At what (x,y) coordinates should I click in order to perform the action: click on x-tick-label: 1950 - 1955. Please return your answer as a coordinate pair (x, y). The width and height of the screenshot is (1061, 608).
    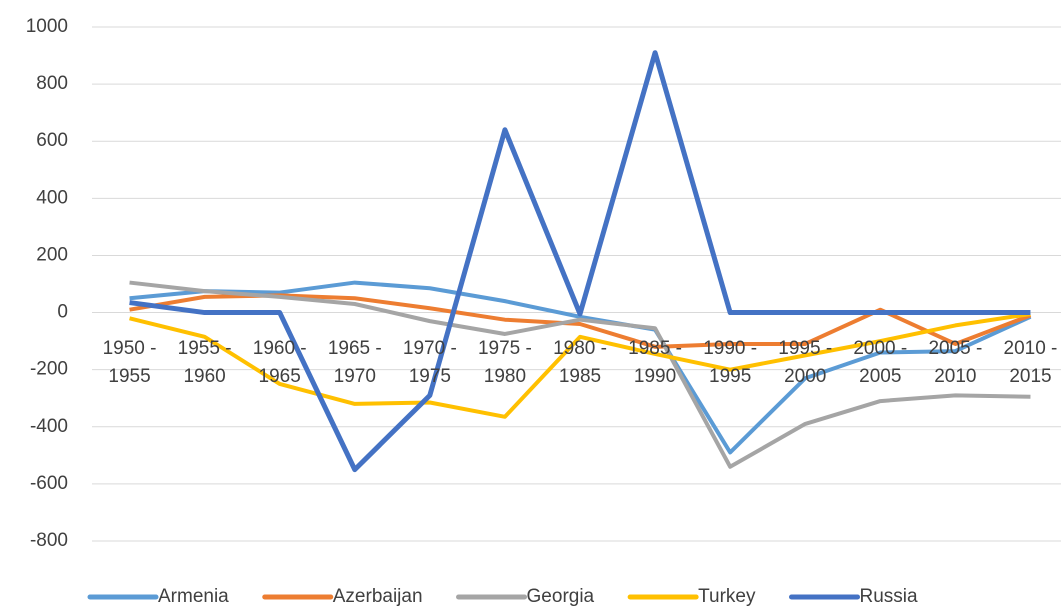
    Looking at the image, I should click on (129, 362).